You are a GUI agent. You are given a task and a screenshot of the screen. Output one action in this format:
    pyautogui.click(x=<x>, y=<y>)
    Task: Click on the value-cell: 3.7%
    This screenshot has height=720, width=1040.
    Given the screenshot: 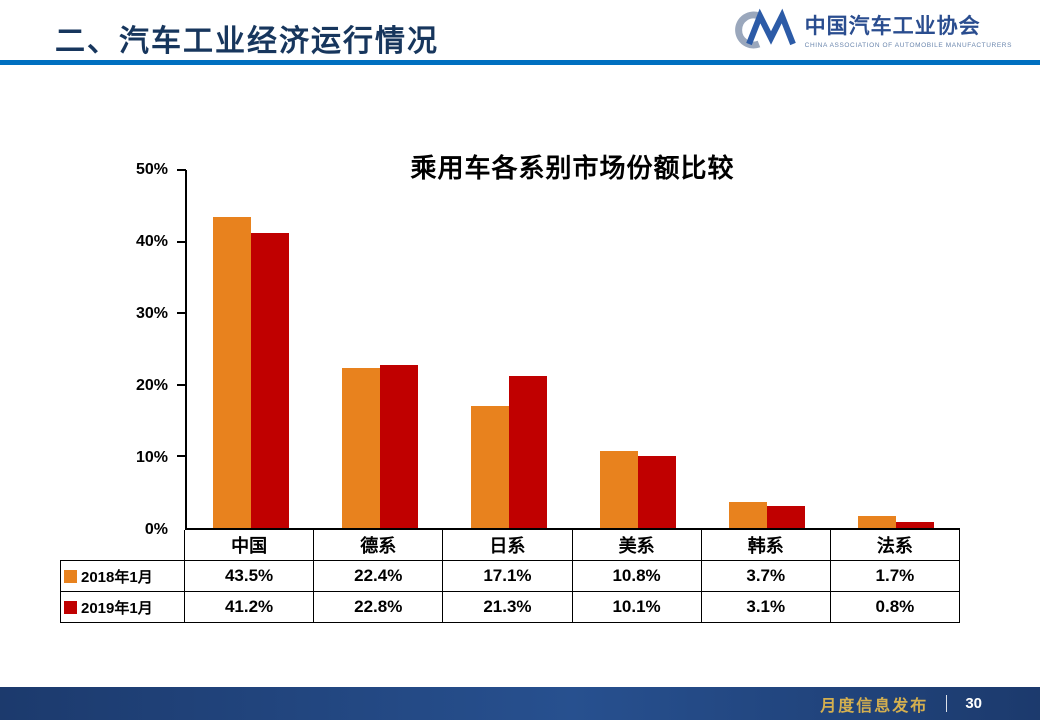 What is the action you would take?
    pyautogui.click(x=766, y=576)
    